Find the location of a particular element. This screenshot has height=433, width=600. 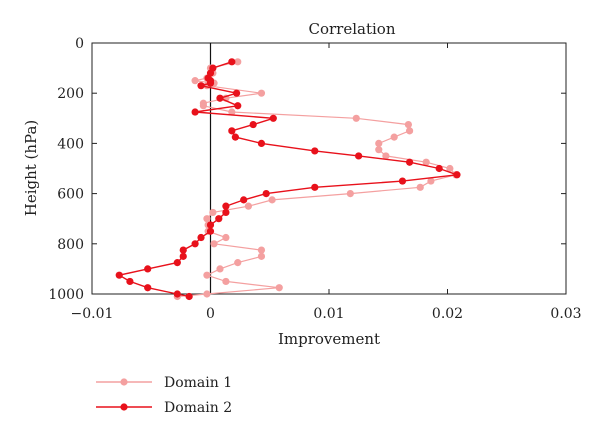

y-tick-label: 600 is located at coordinates (70, 195).